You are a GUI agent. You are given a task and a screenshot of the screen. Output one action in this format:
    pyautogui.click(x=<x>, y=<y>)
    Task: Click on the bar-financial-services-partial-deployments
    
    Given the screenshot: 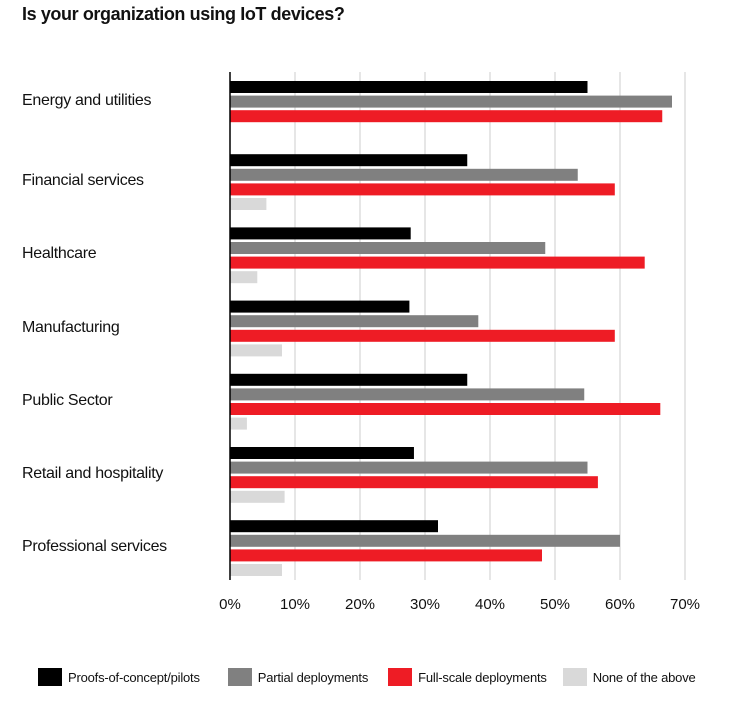 What is the action you would take?
    pyautogui.click(x=404, y=174)
    